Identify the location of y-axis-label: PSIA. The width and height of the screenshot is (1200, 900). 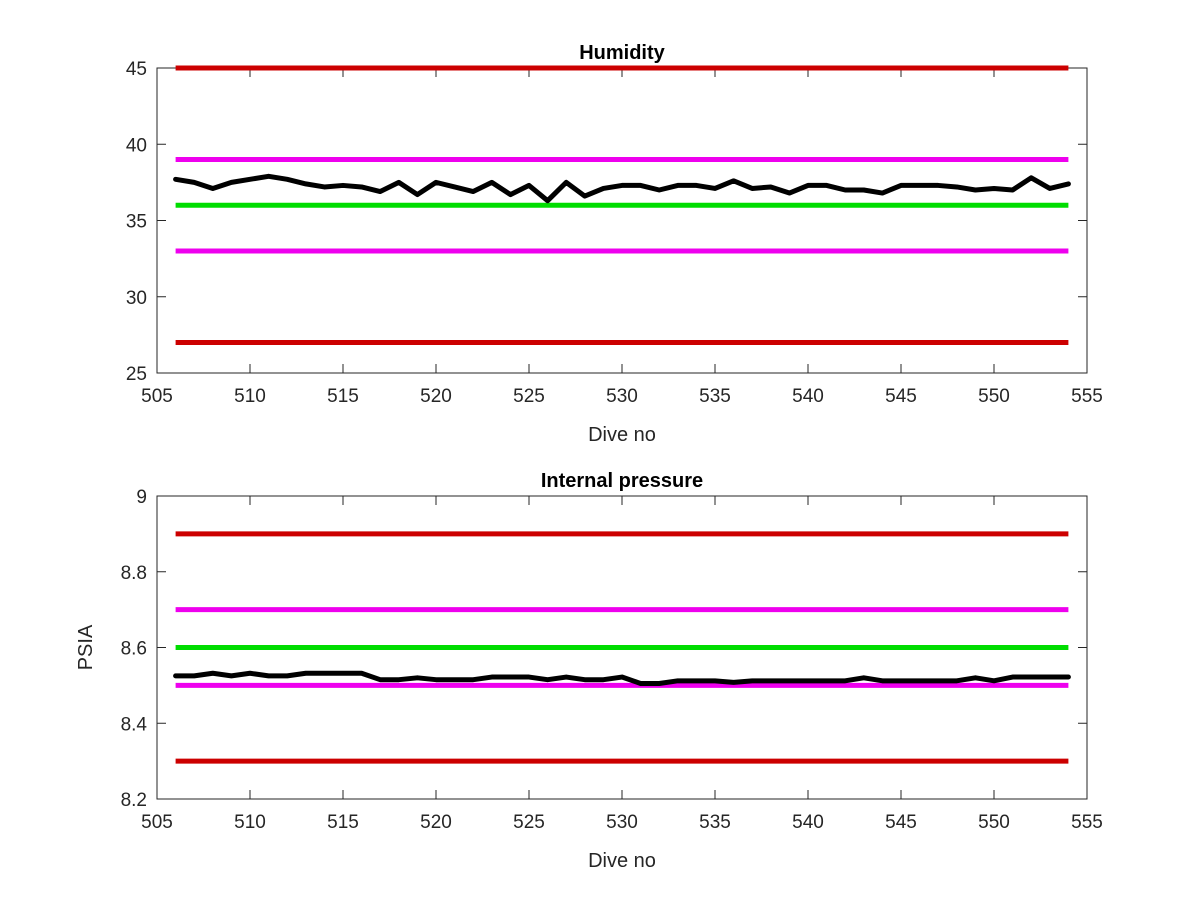
(86, 647).